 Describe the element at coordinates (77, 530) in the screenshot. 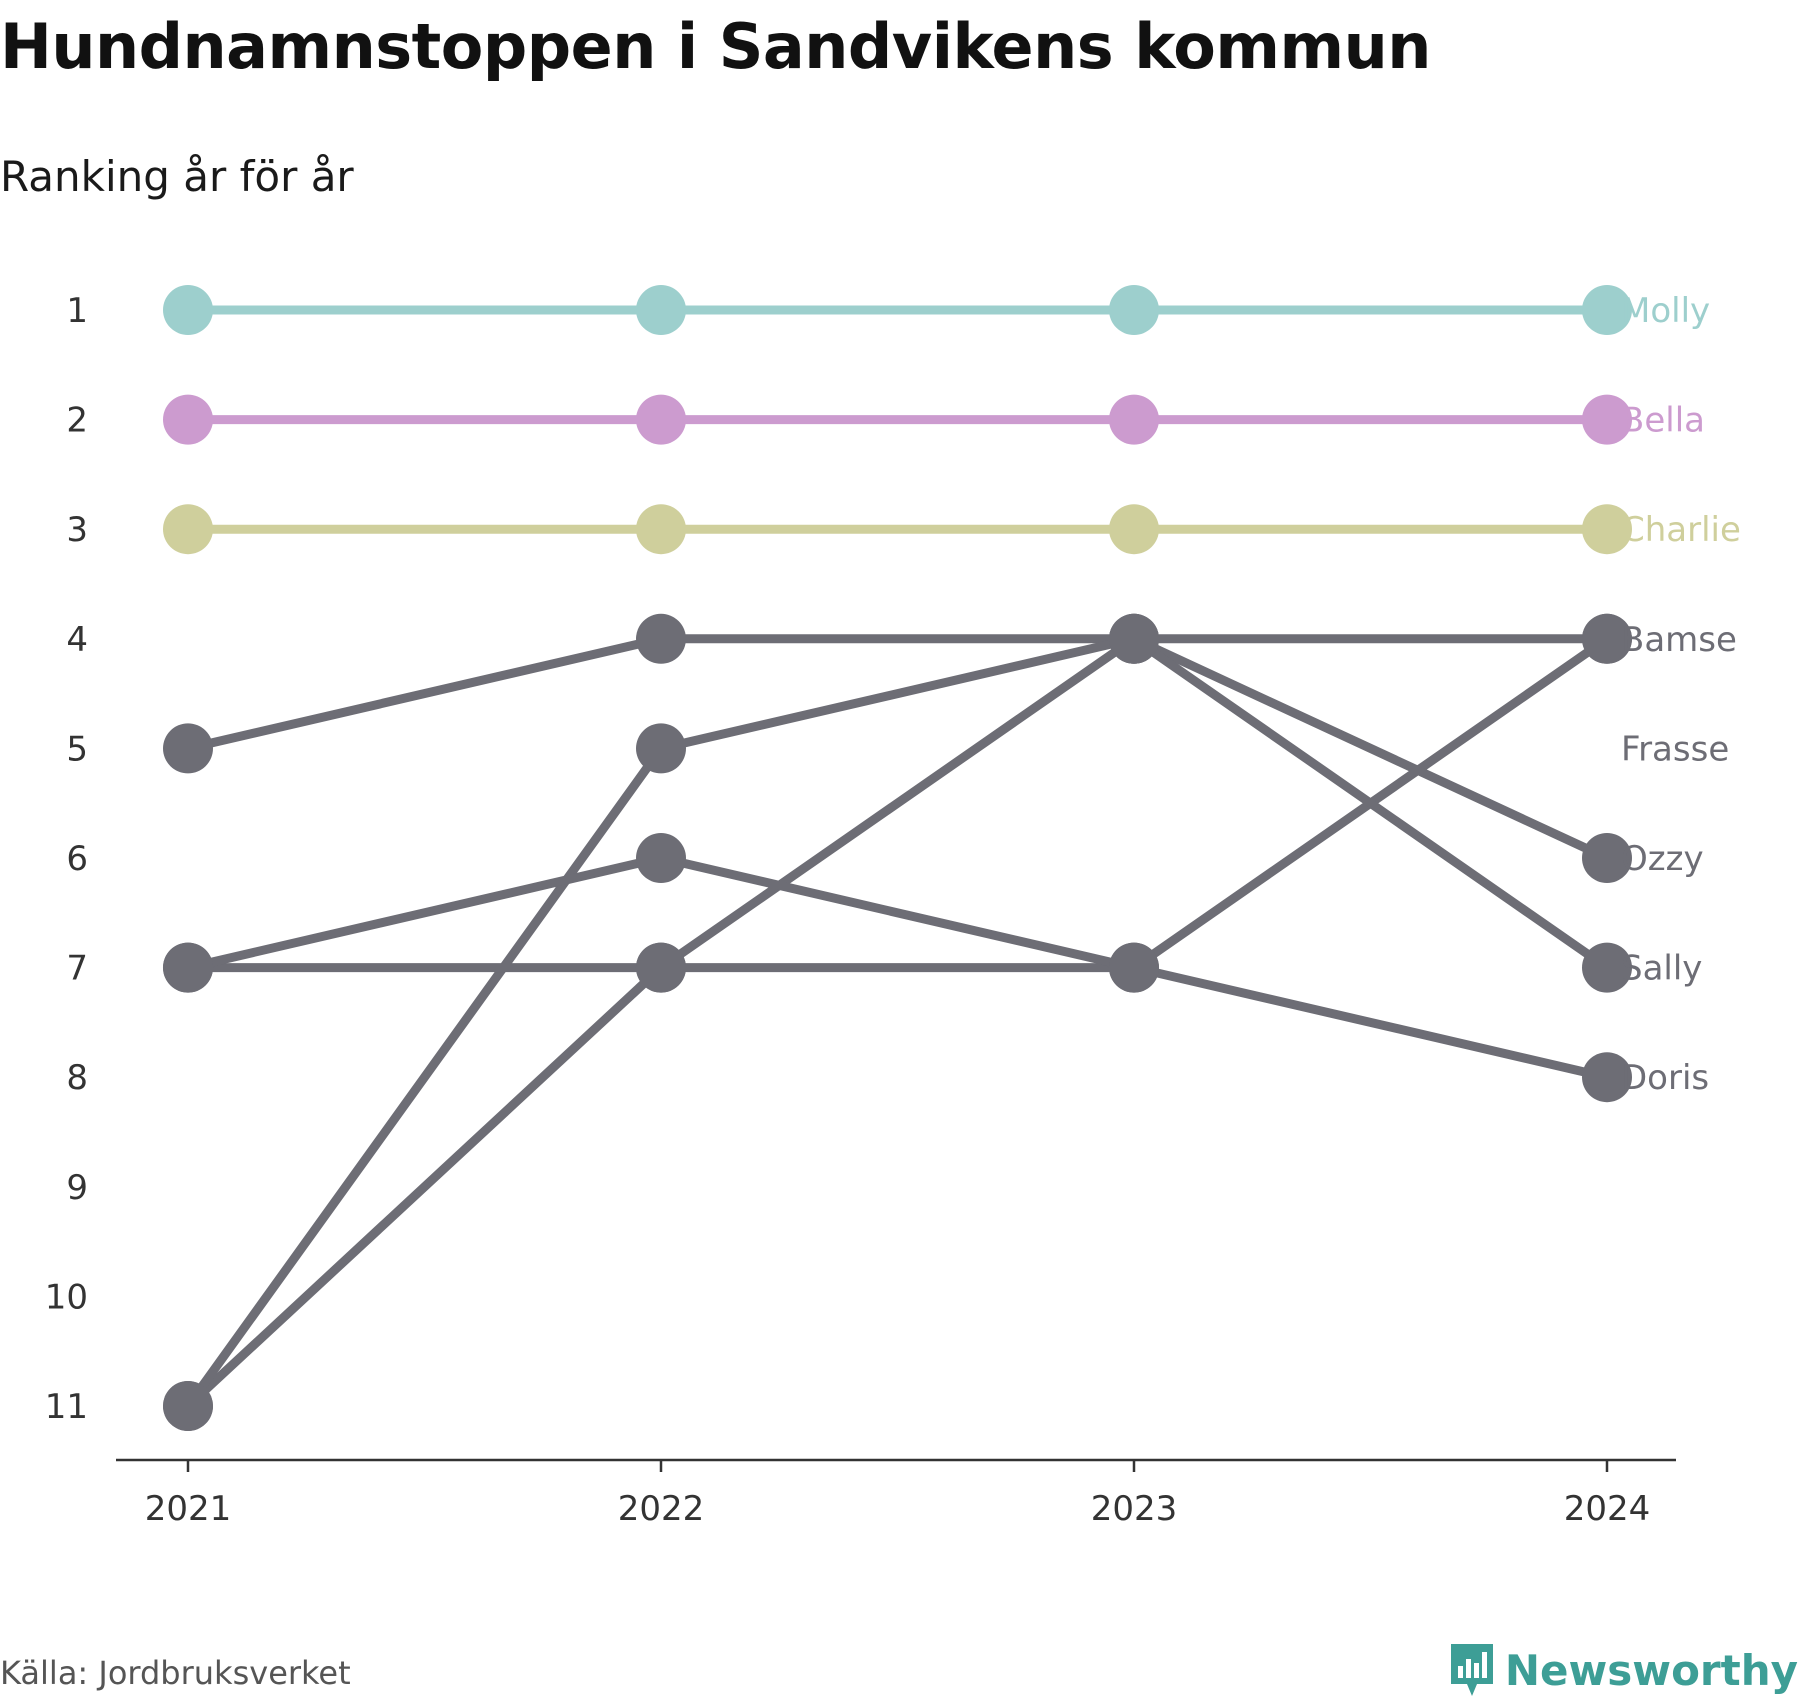

I see `y-tick-label: 3` at that location.